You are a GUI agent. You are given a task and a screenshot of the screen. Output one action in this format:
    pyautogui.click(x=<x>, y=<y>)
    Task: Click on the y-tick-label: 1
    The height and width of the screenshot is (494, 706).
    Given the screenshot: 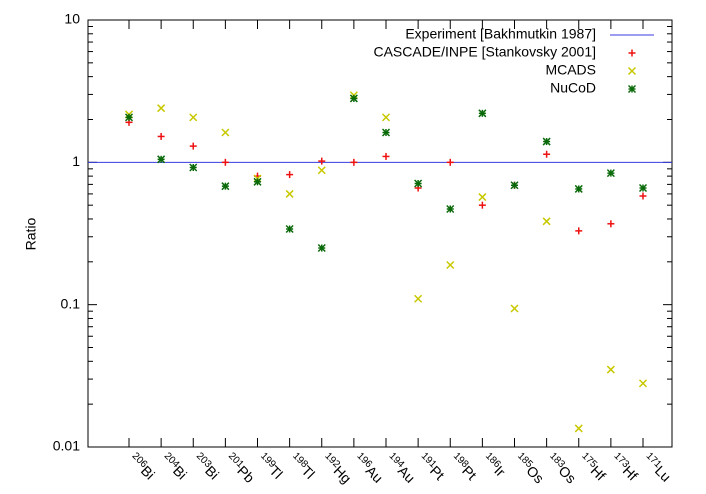 What is the action you would take?
    pyautogui.click(x=76, y=161)
    